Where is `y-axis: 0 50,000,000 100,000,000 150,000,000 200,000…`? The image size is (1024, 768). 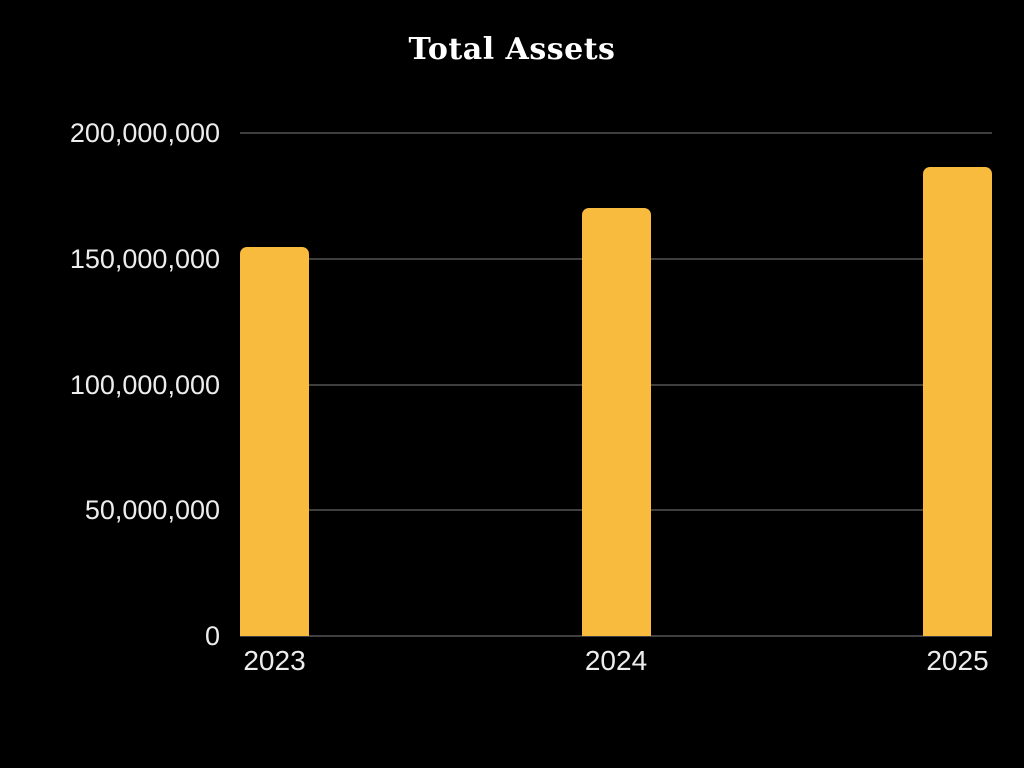 y-axis: 0 50,000,000 100,000,000 150,000,000 200,000… is located at coordinates (110, 384).